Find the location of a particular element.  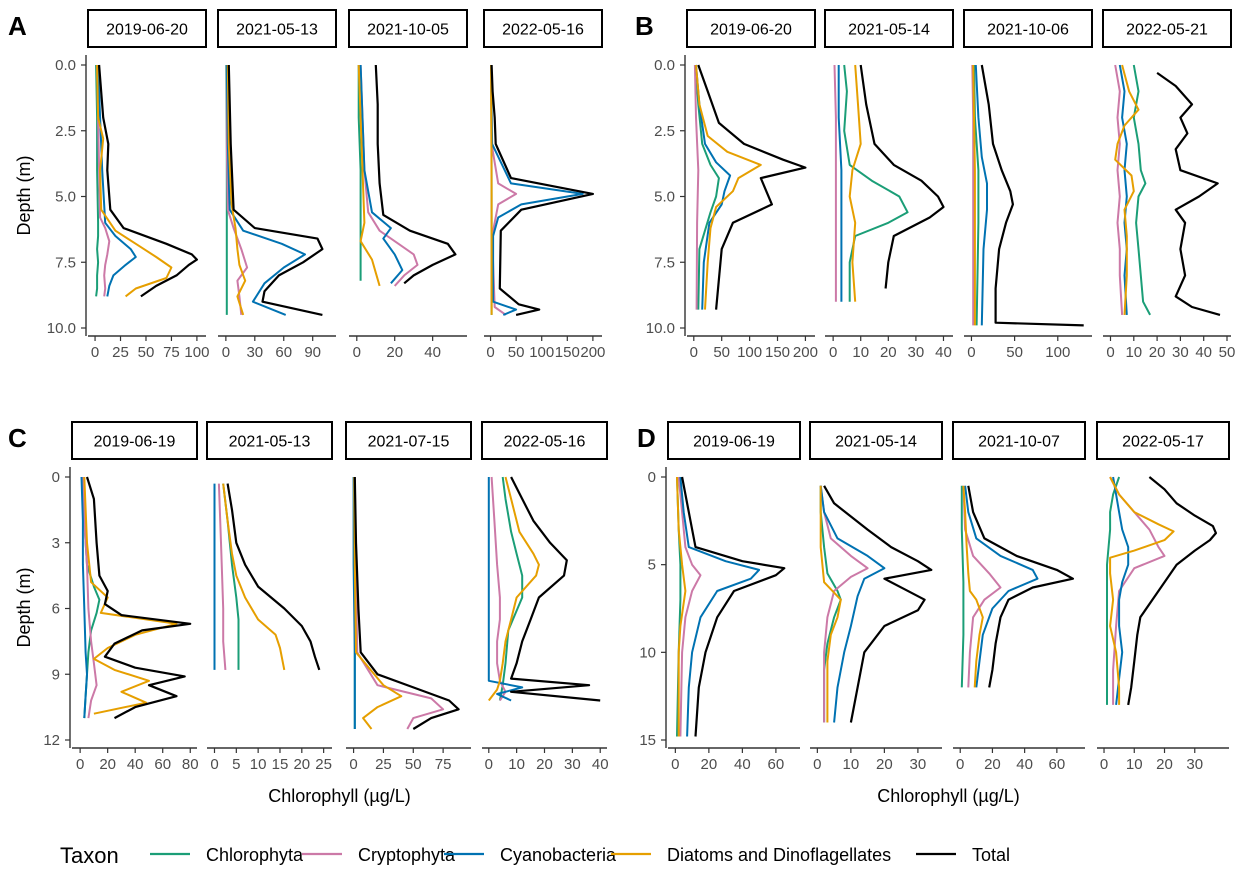

facet-2022-05-16: 2022-05-16 0 10 20 30 40 is located at coordinates (545, 597).